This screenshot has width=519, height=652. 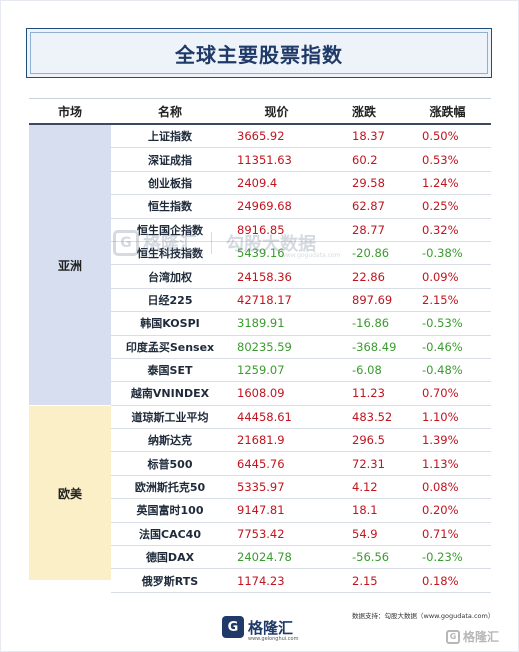 What do you see at coordinates (170, 464) in the screenshot?
I see `index-name: 标普500` at bounding box center [170, 464].